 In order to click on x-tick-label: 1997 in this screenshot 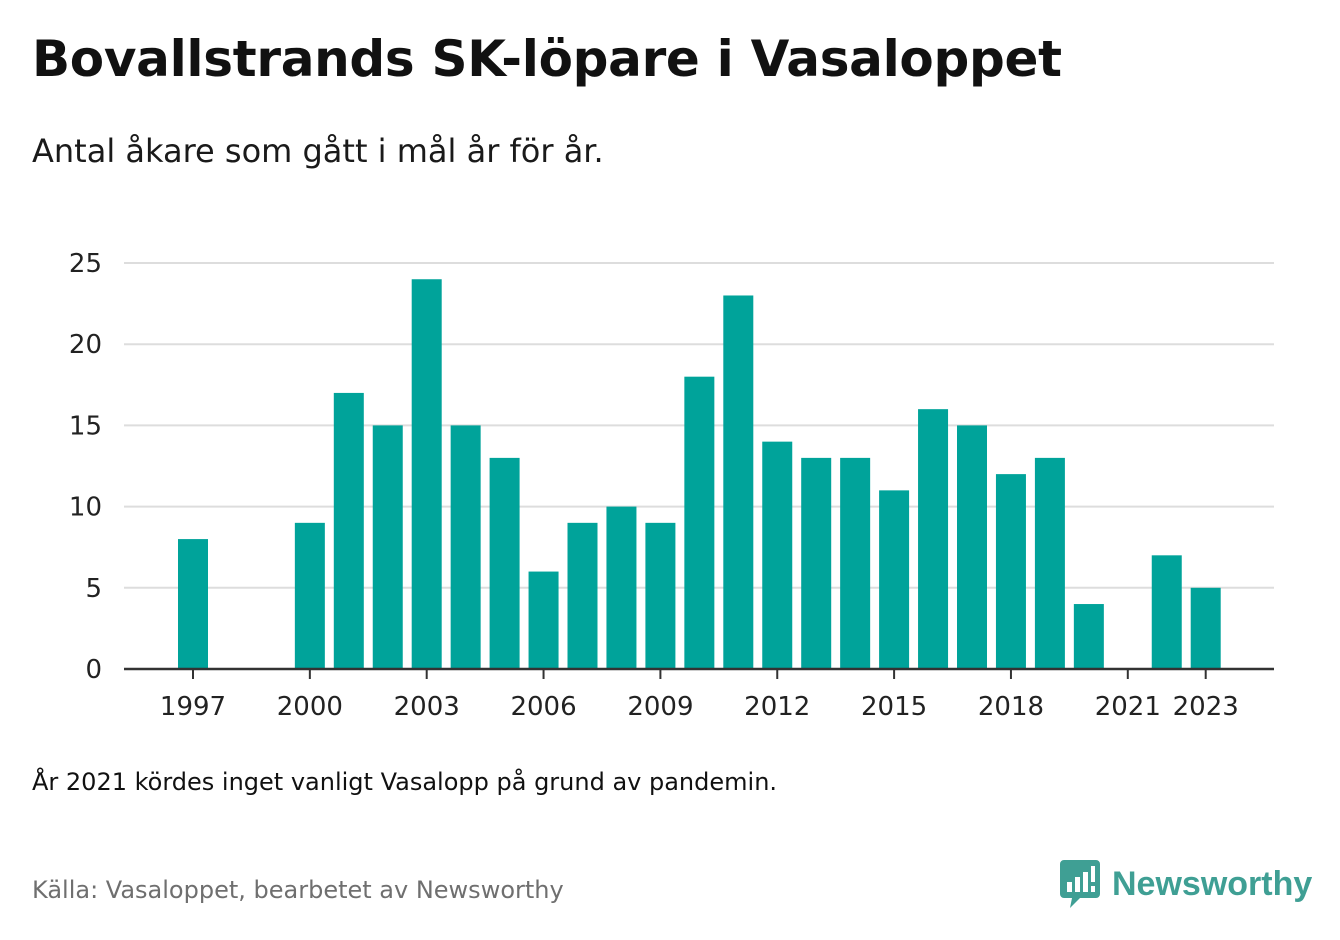, I will do `click(193, 707)`.